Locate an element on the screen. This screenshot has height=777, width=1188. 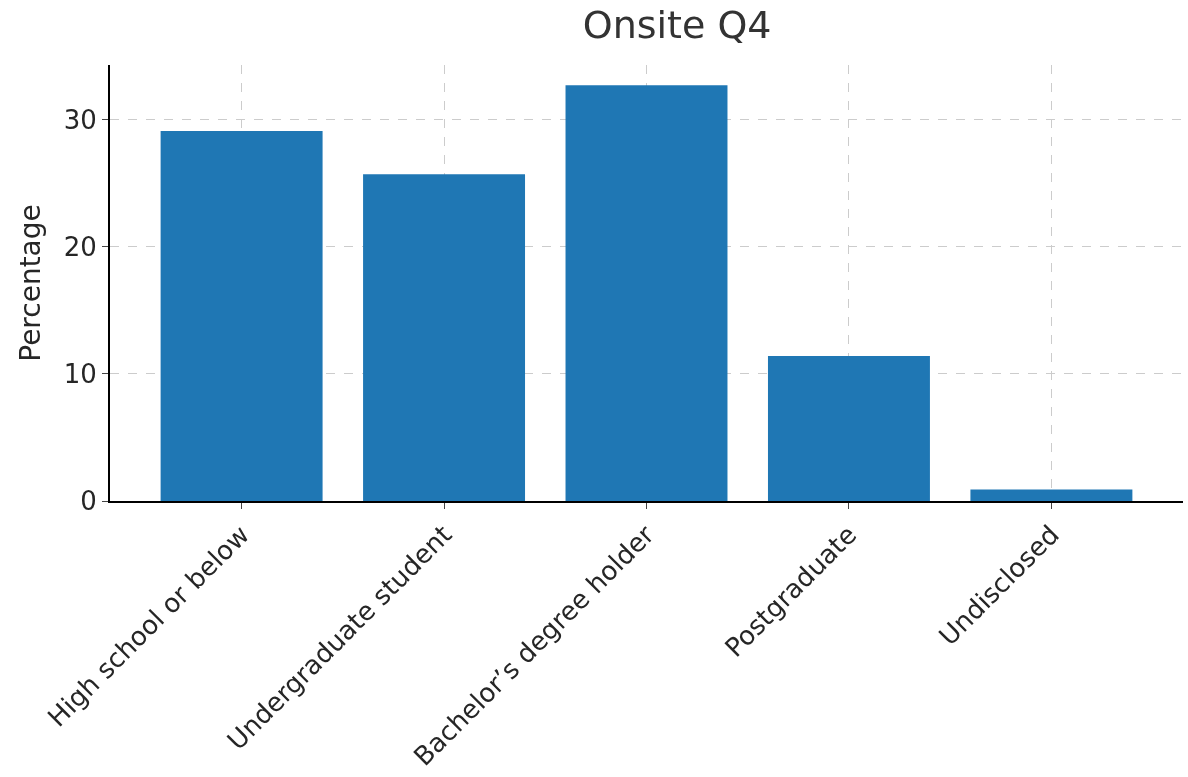
chart-title: Onsite Q4 is located at coordinates (677, 25).